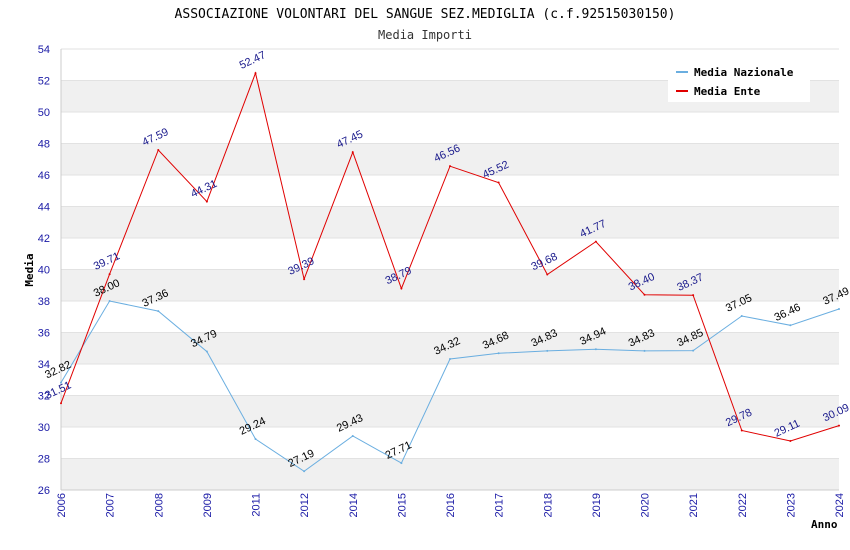 The height and width of the screenshot is (550, 850). I want to click on x-tick-label: 2023, so click(791, 505).